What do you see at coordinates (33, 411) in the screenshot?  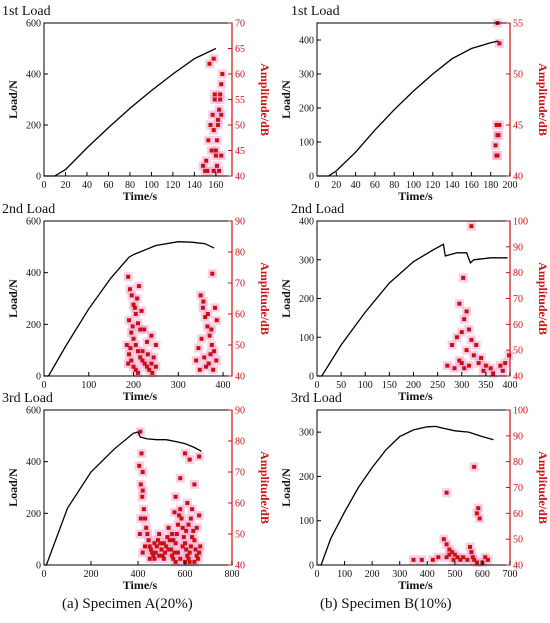 I see `y-tick-label: 600` at bounding box center [33, 411].